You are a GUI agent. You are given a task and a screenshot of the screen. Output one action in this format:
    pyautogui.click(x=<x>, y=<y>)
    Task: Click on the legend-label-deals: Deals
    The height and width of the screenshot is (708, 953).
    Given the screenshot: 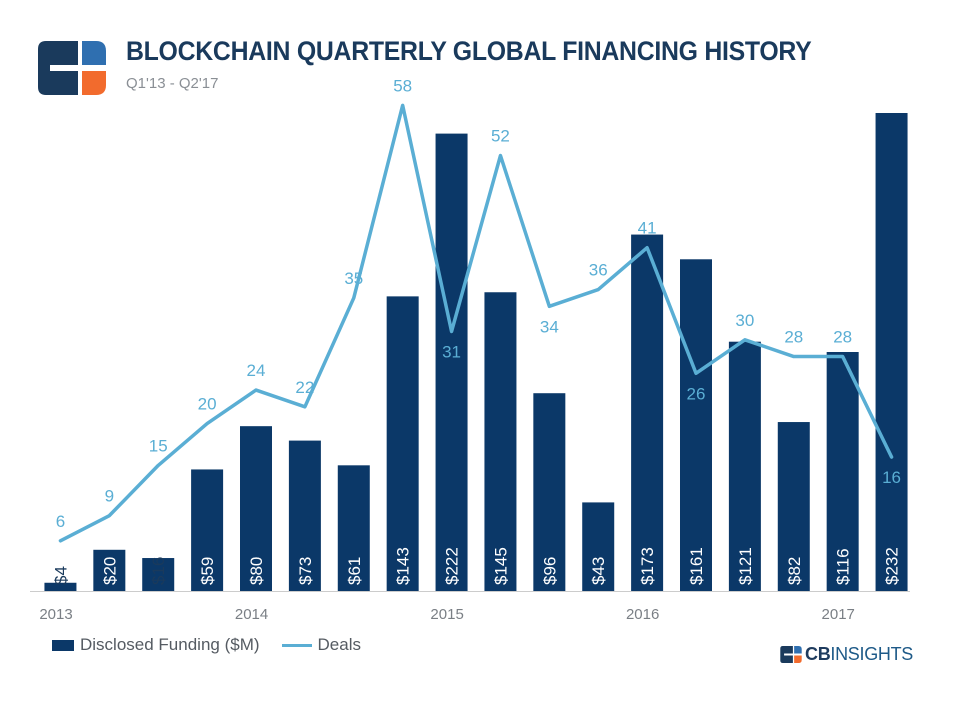 What is the action you would take?
    pyautogui.click(x=339, y=644)
    